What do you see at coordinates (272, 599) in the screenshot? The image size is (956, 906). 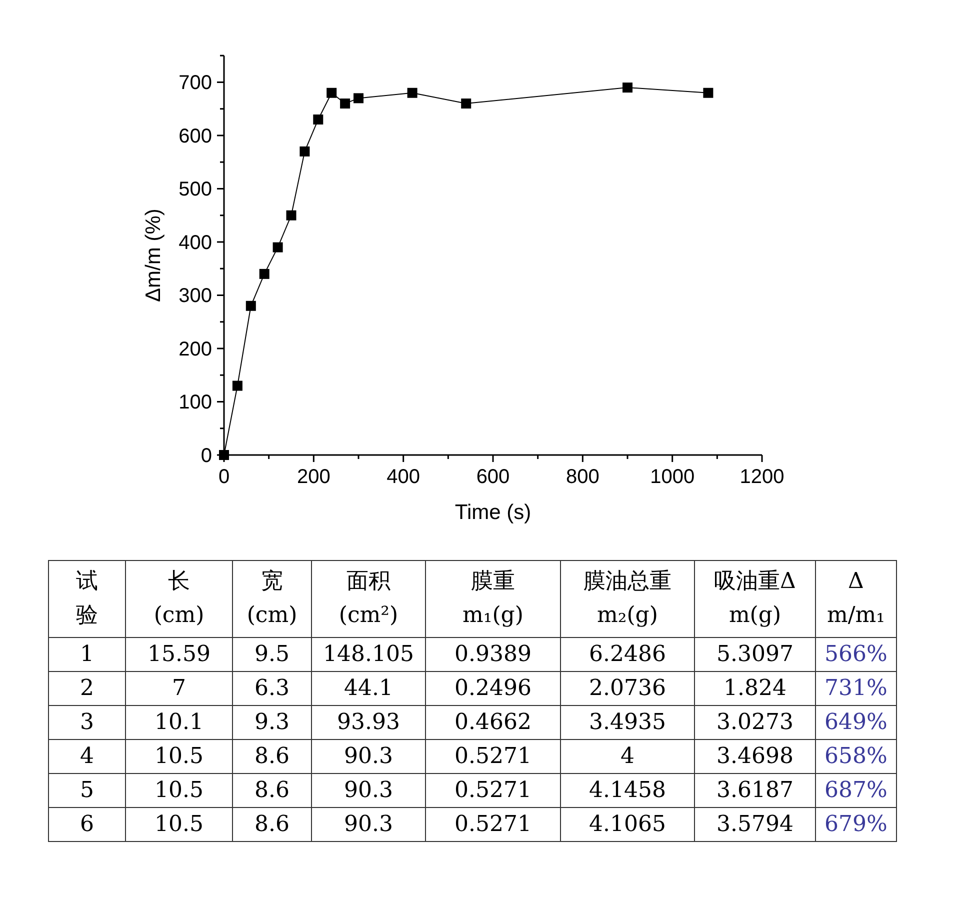 I see `x-tick-label: 宽 (cm)` at bounding box center [272, 599].